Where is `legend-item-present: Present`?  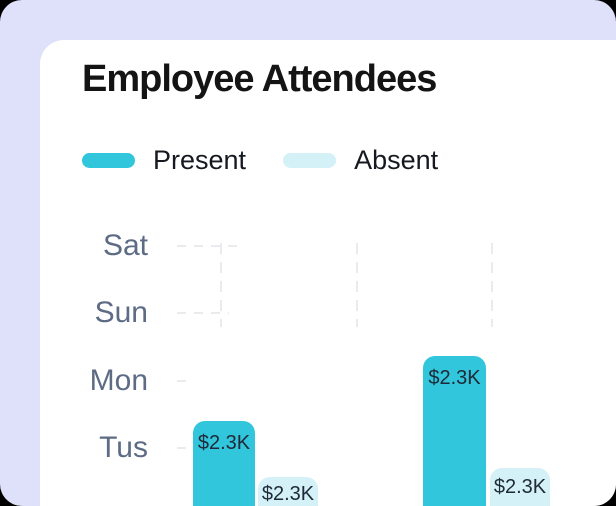
legend-item-present: Present is located at coordinates (164, 160).